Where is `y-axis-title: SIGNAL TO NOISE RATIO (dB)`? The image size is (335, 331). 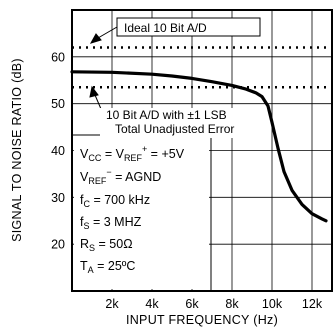 y-axis-title: SIGNAL TO NOISE RATIO (dB) is located at coordinates (17, 150).